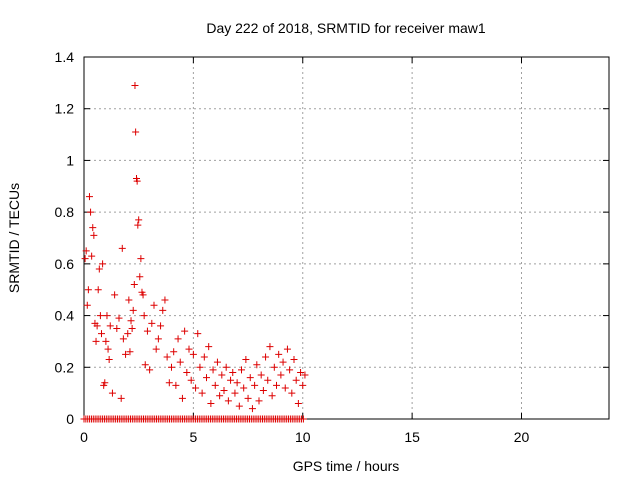  What do you see at coordinates (65, 57) in the screenshot?
I see `y-tick-label: 1.4` at bounding box center [65, 57].